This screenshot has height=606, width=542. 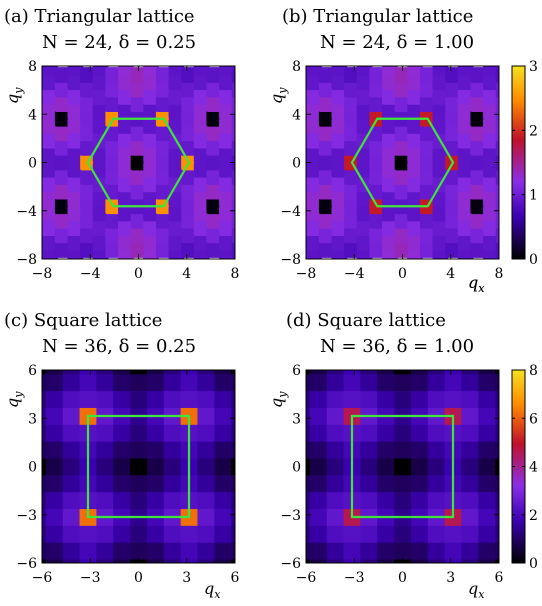 I want to click on colorbar-top: 0 1 2 3, so click(x=524, y=163).